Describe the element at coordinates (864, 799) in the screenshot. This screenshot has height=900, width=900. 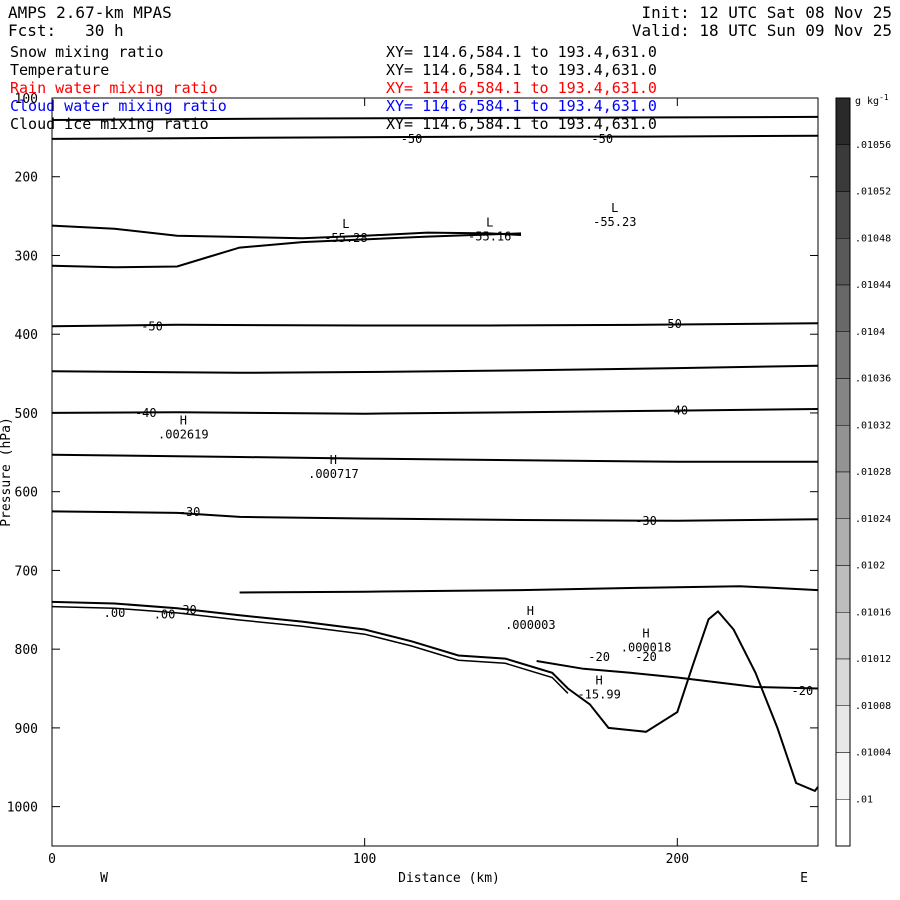
I see `colorbar-label: .01` at that location.